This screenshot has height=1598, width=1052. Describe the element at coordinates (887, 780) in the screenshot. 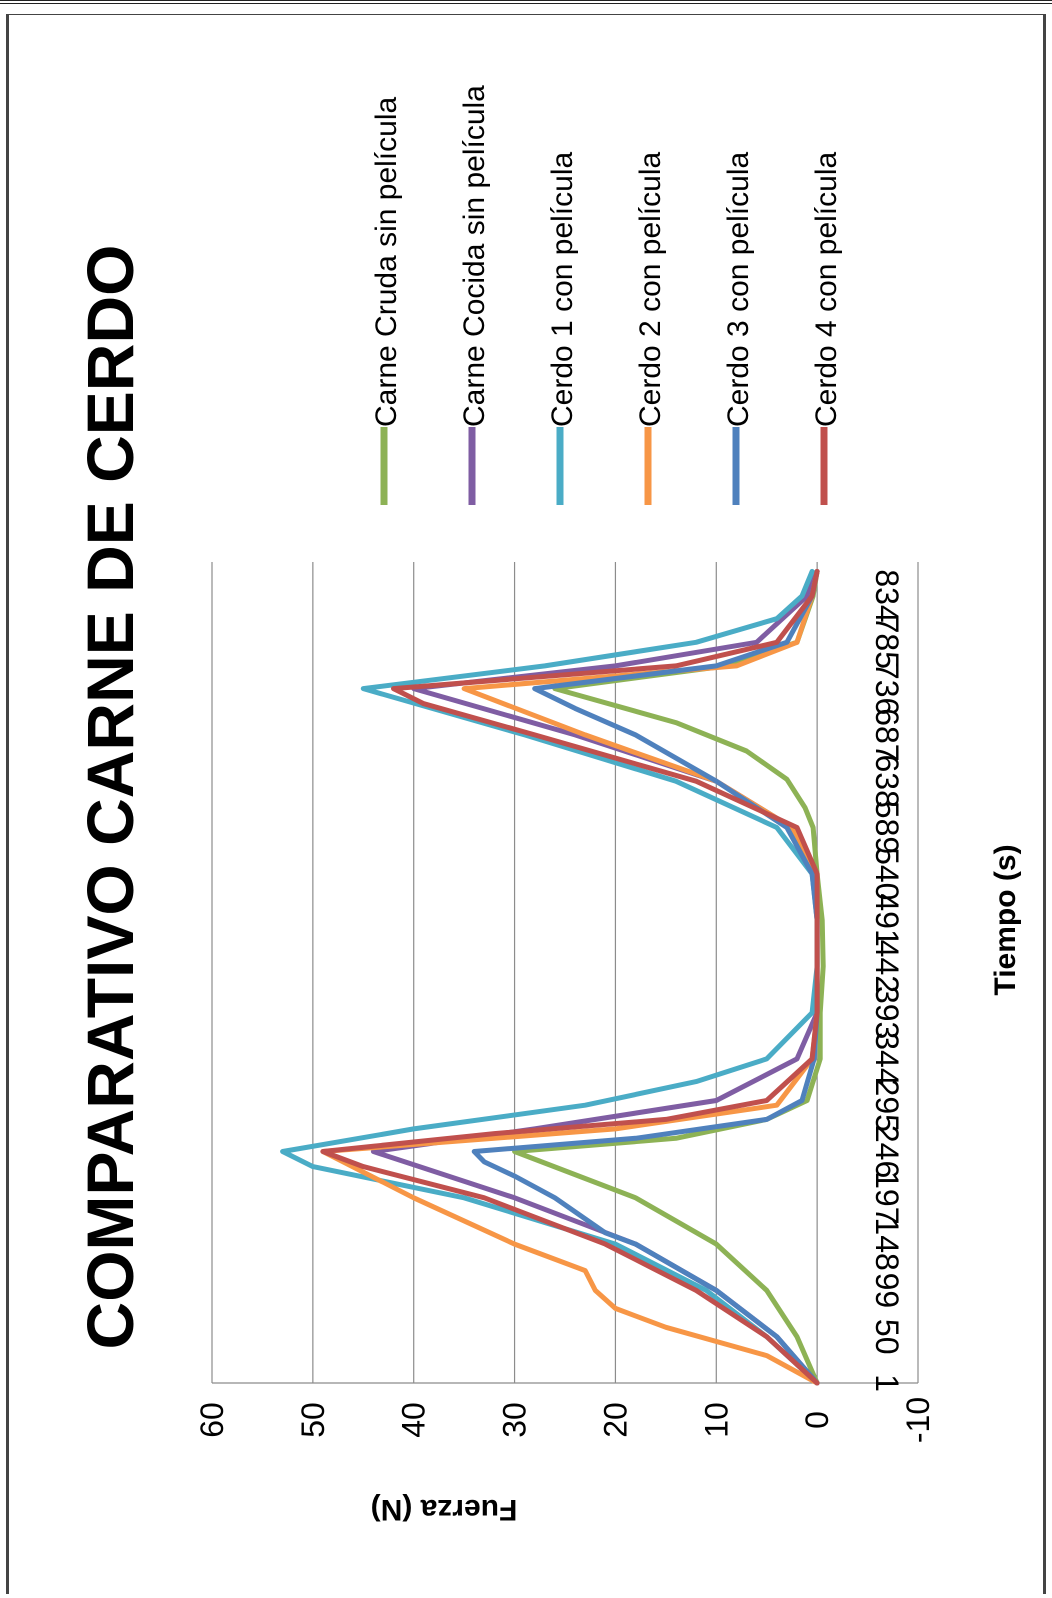

I see `x-tick-label: 638` at that location.